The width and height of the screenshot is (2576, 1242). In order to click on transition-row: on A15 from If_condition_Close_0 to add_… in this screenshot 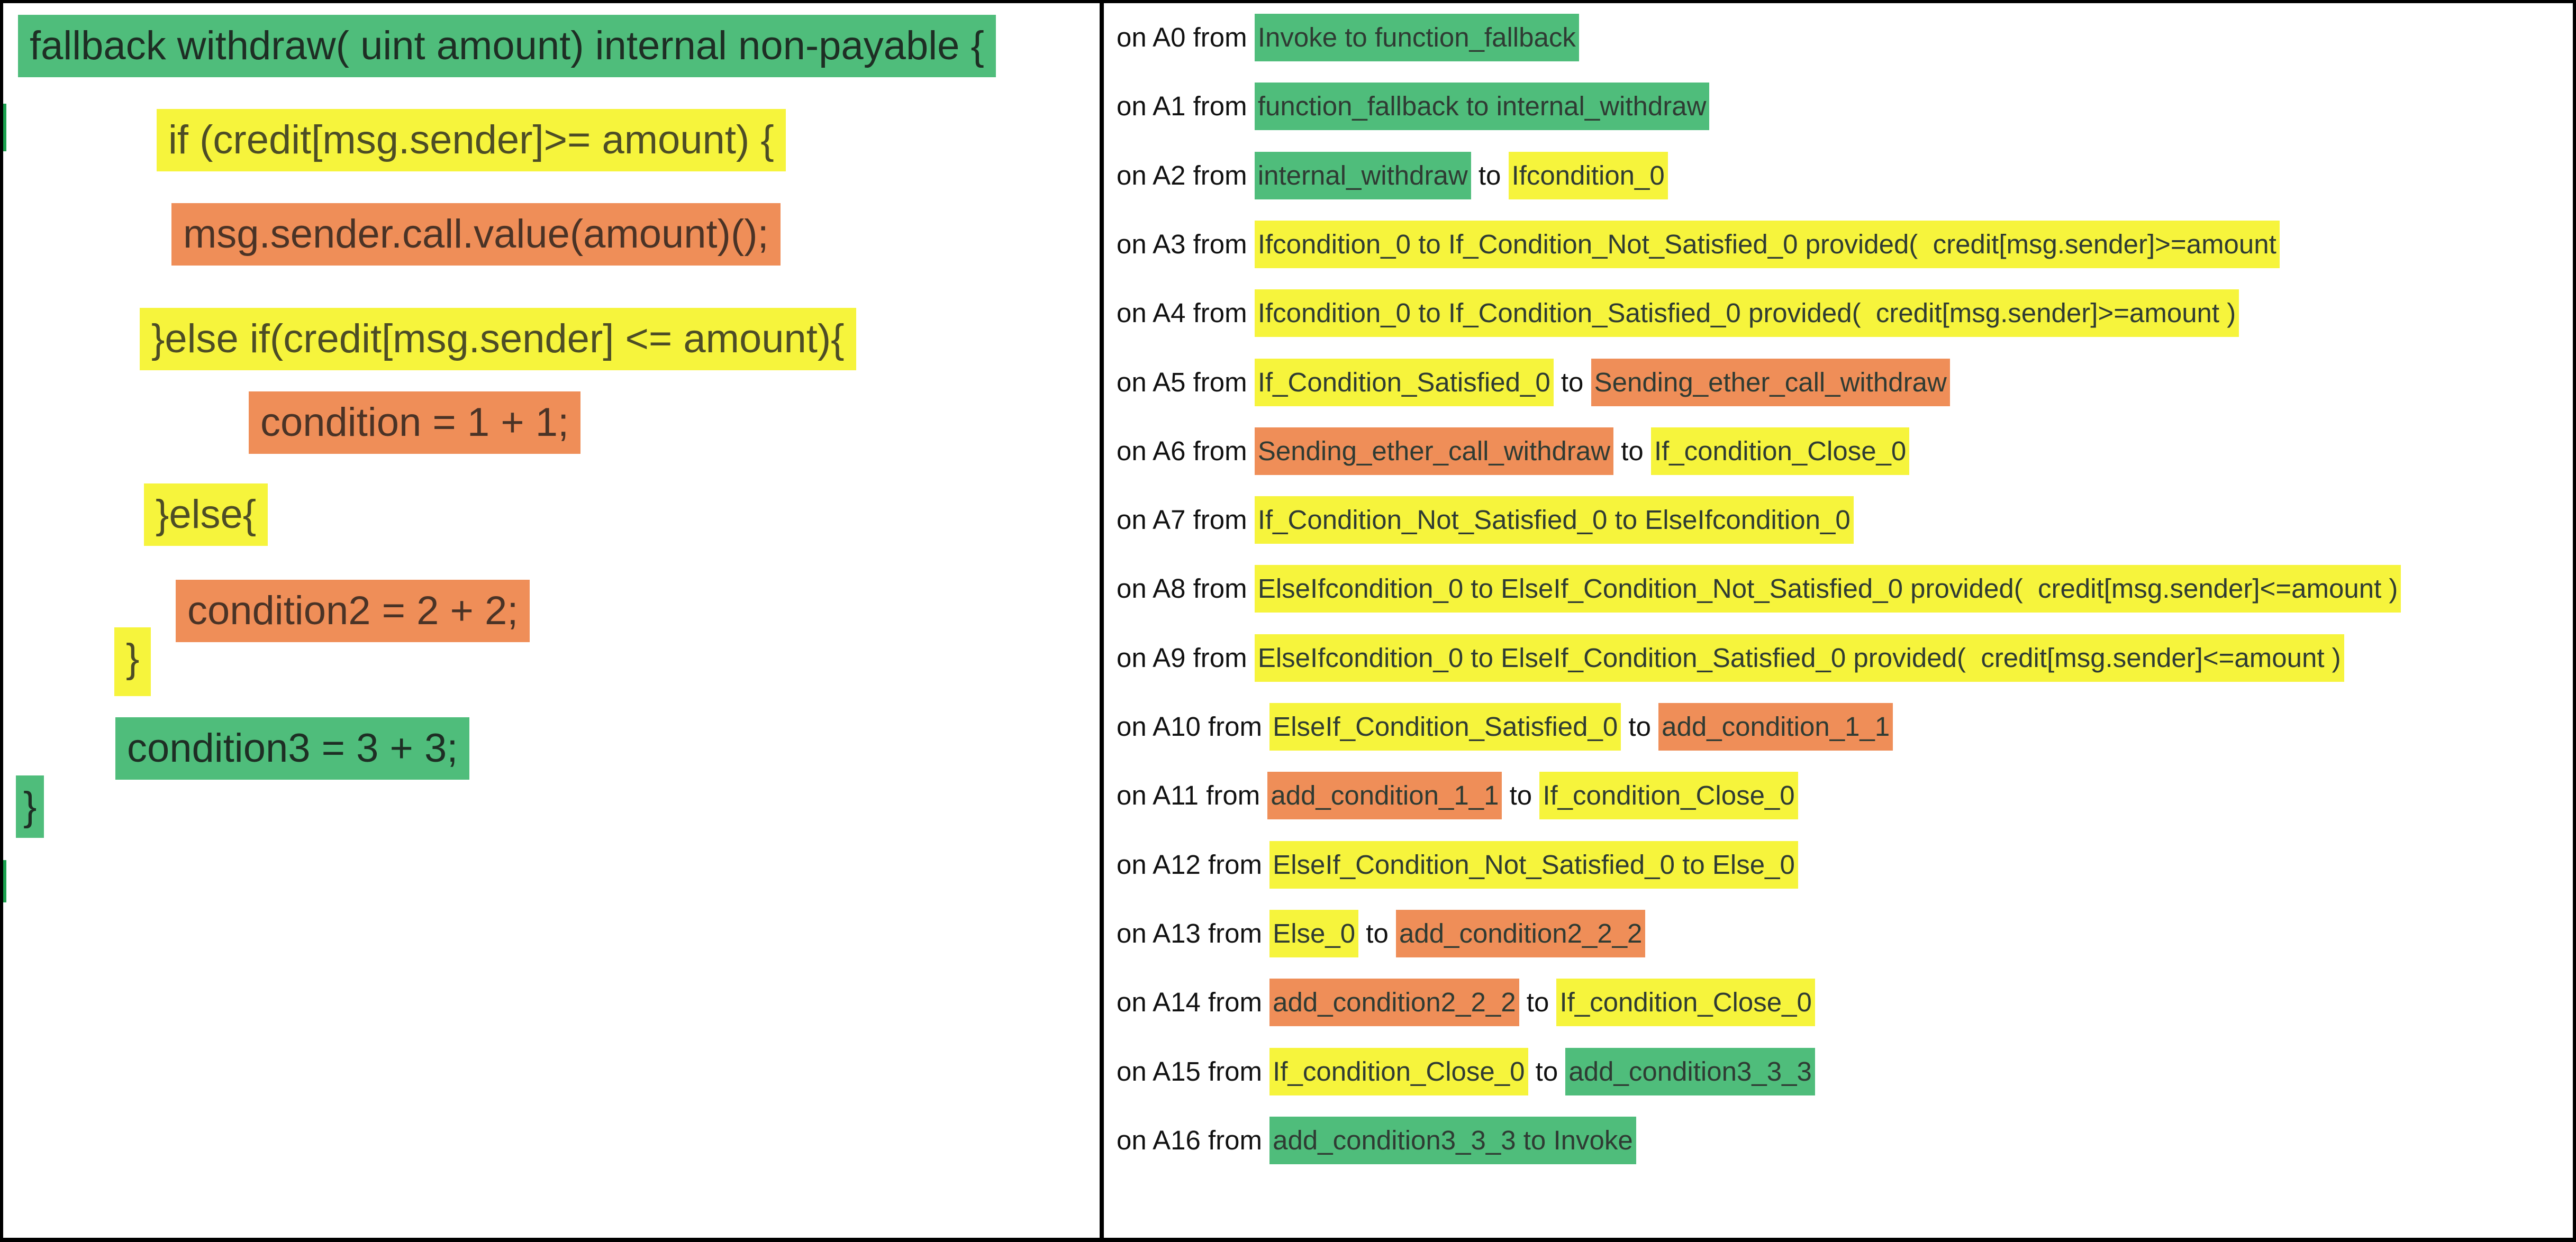, I will do `click(1466, 1071)`.